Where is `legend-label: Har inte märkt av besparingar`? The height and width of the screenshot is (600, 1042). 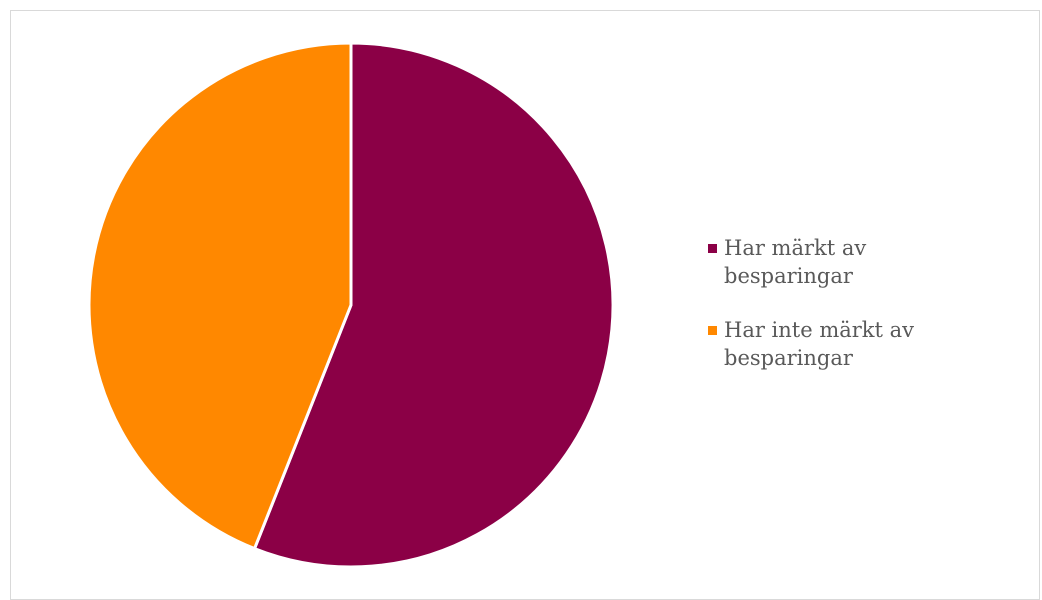
legend-label: Har inte märkt av besparingar is located at coordinates (819, 344).